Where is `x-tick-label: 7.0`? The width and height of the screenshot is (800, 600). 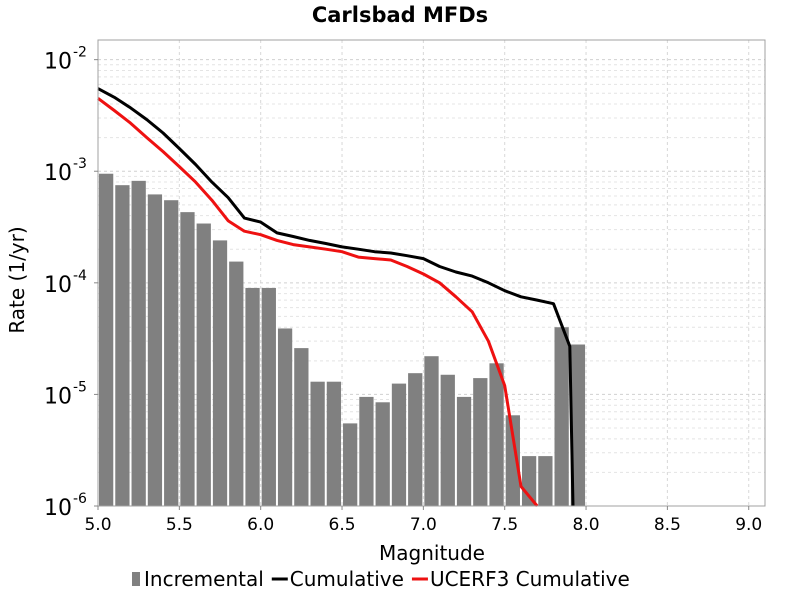 x-tick-label: 7.0 is located at coordinates (423, 525).